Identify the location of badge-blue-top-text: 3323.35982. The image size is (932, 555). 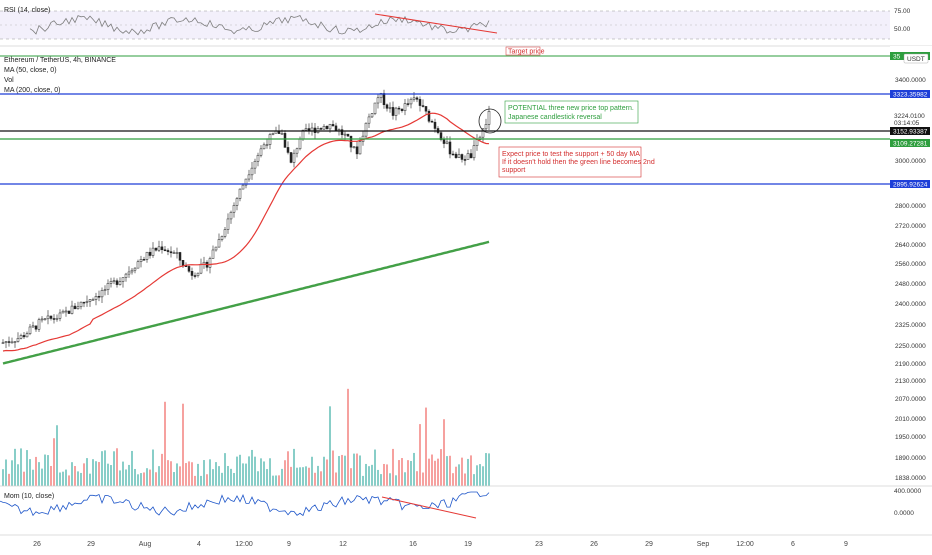
(910, 95).